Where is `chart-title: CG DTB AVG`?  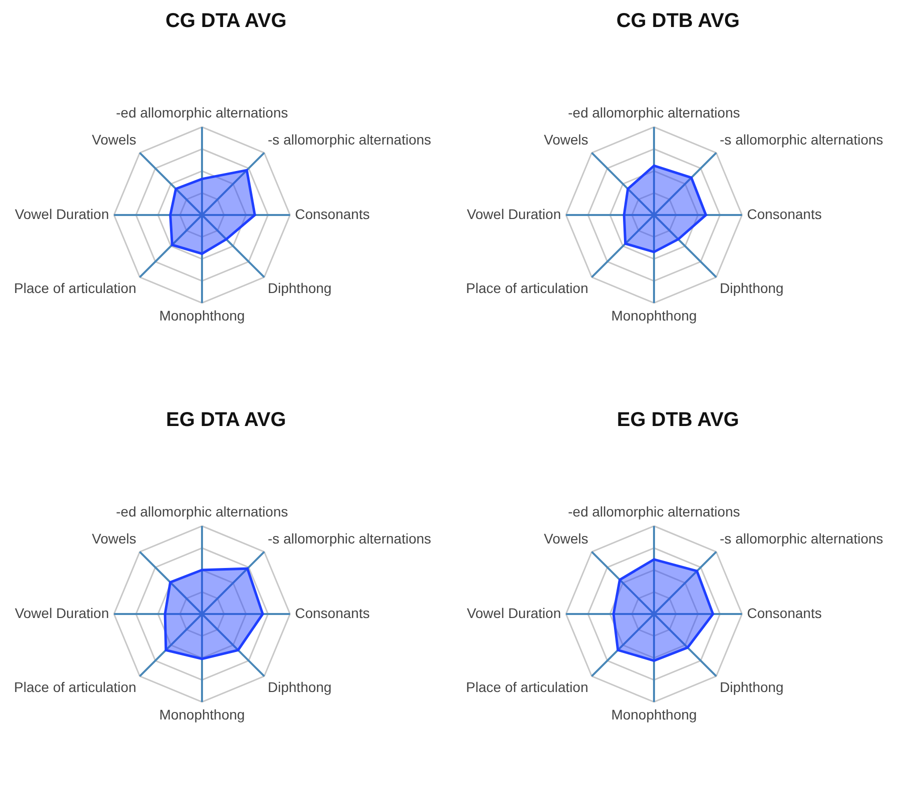 chart-title: CG DTB AVG is located at coordinates (678, 22).